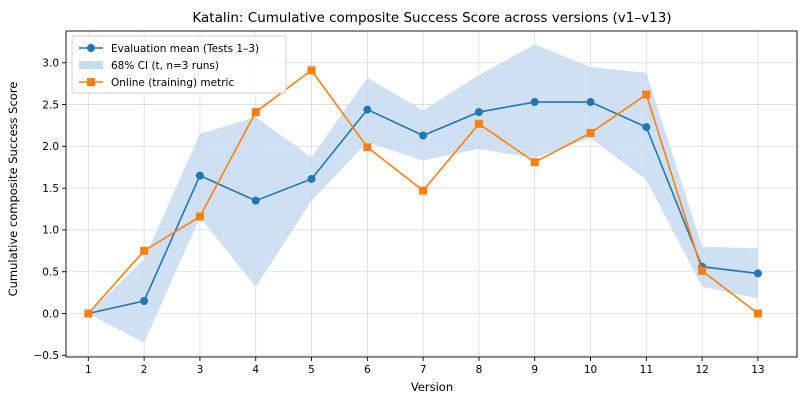  Describe the element at coordinates (50, 231) in the screenshot. I see `y-tick-label-3: 1.0` at that location.